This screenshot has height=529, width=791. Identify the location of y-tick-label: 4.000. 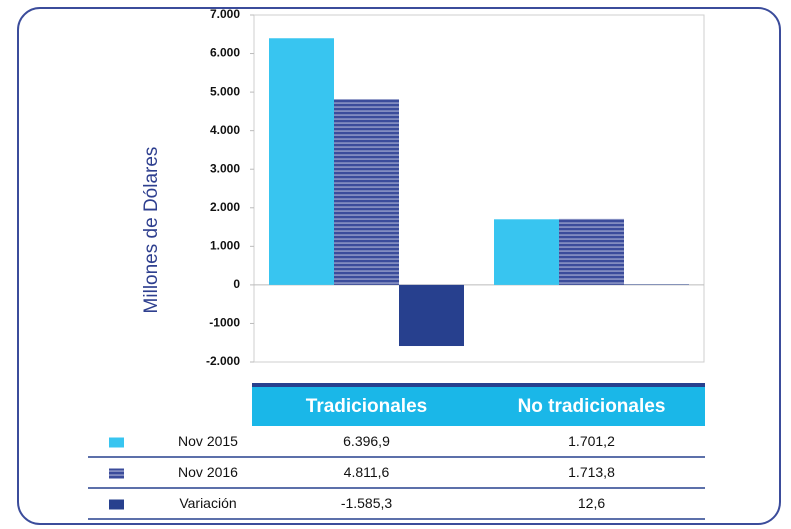
(225, 130).